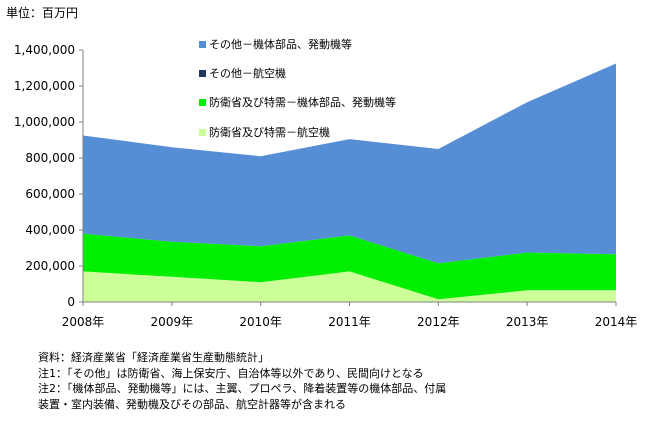  I want to click on x-tick-label: 2008年, so click(83, 322).